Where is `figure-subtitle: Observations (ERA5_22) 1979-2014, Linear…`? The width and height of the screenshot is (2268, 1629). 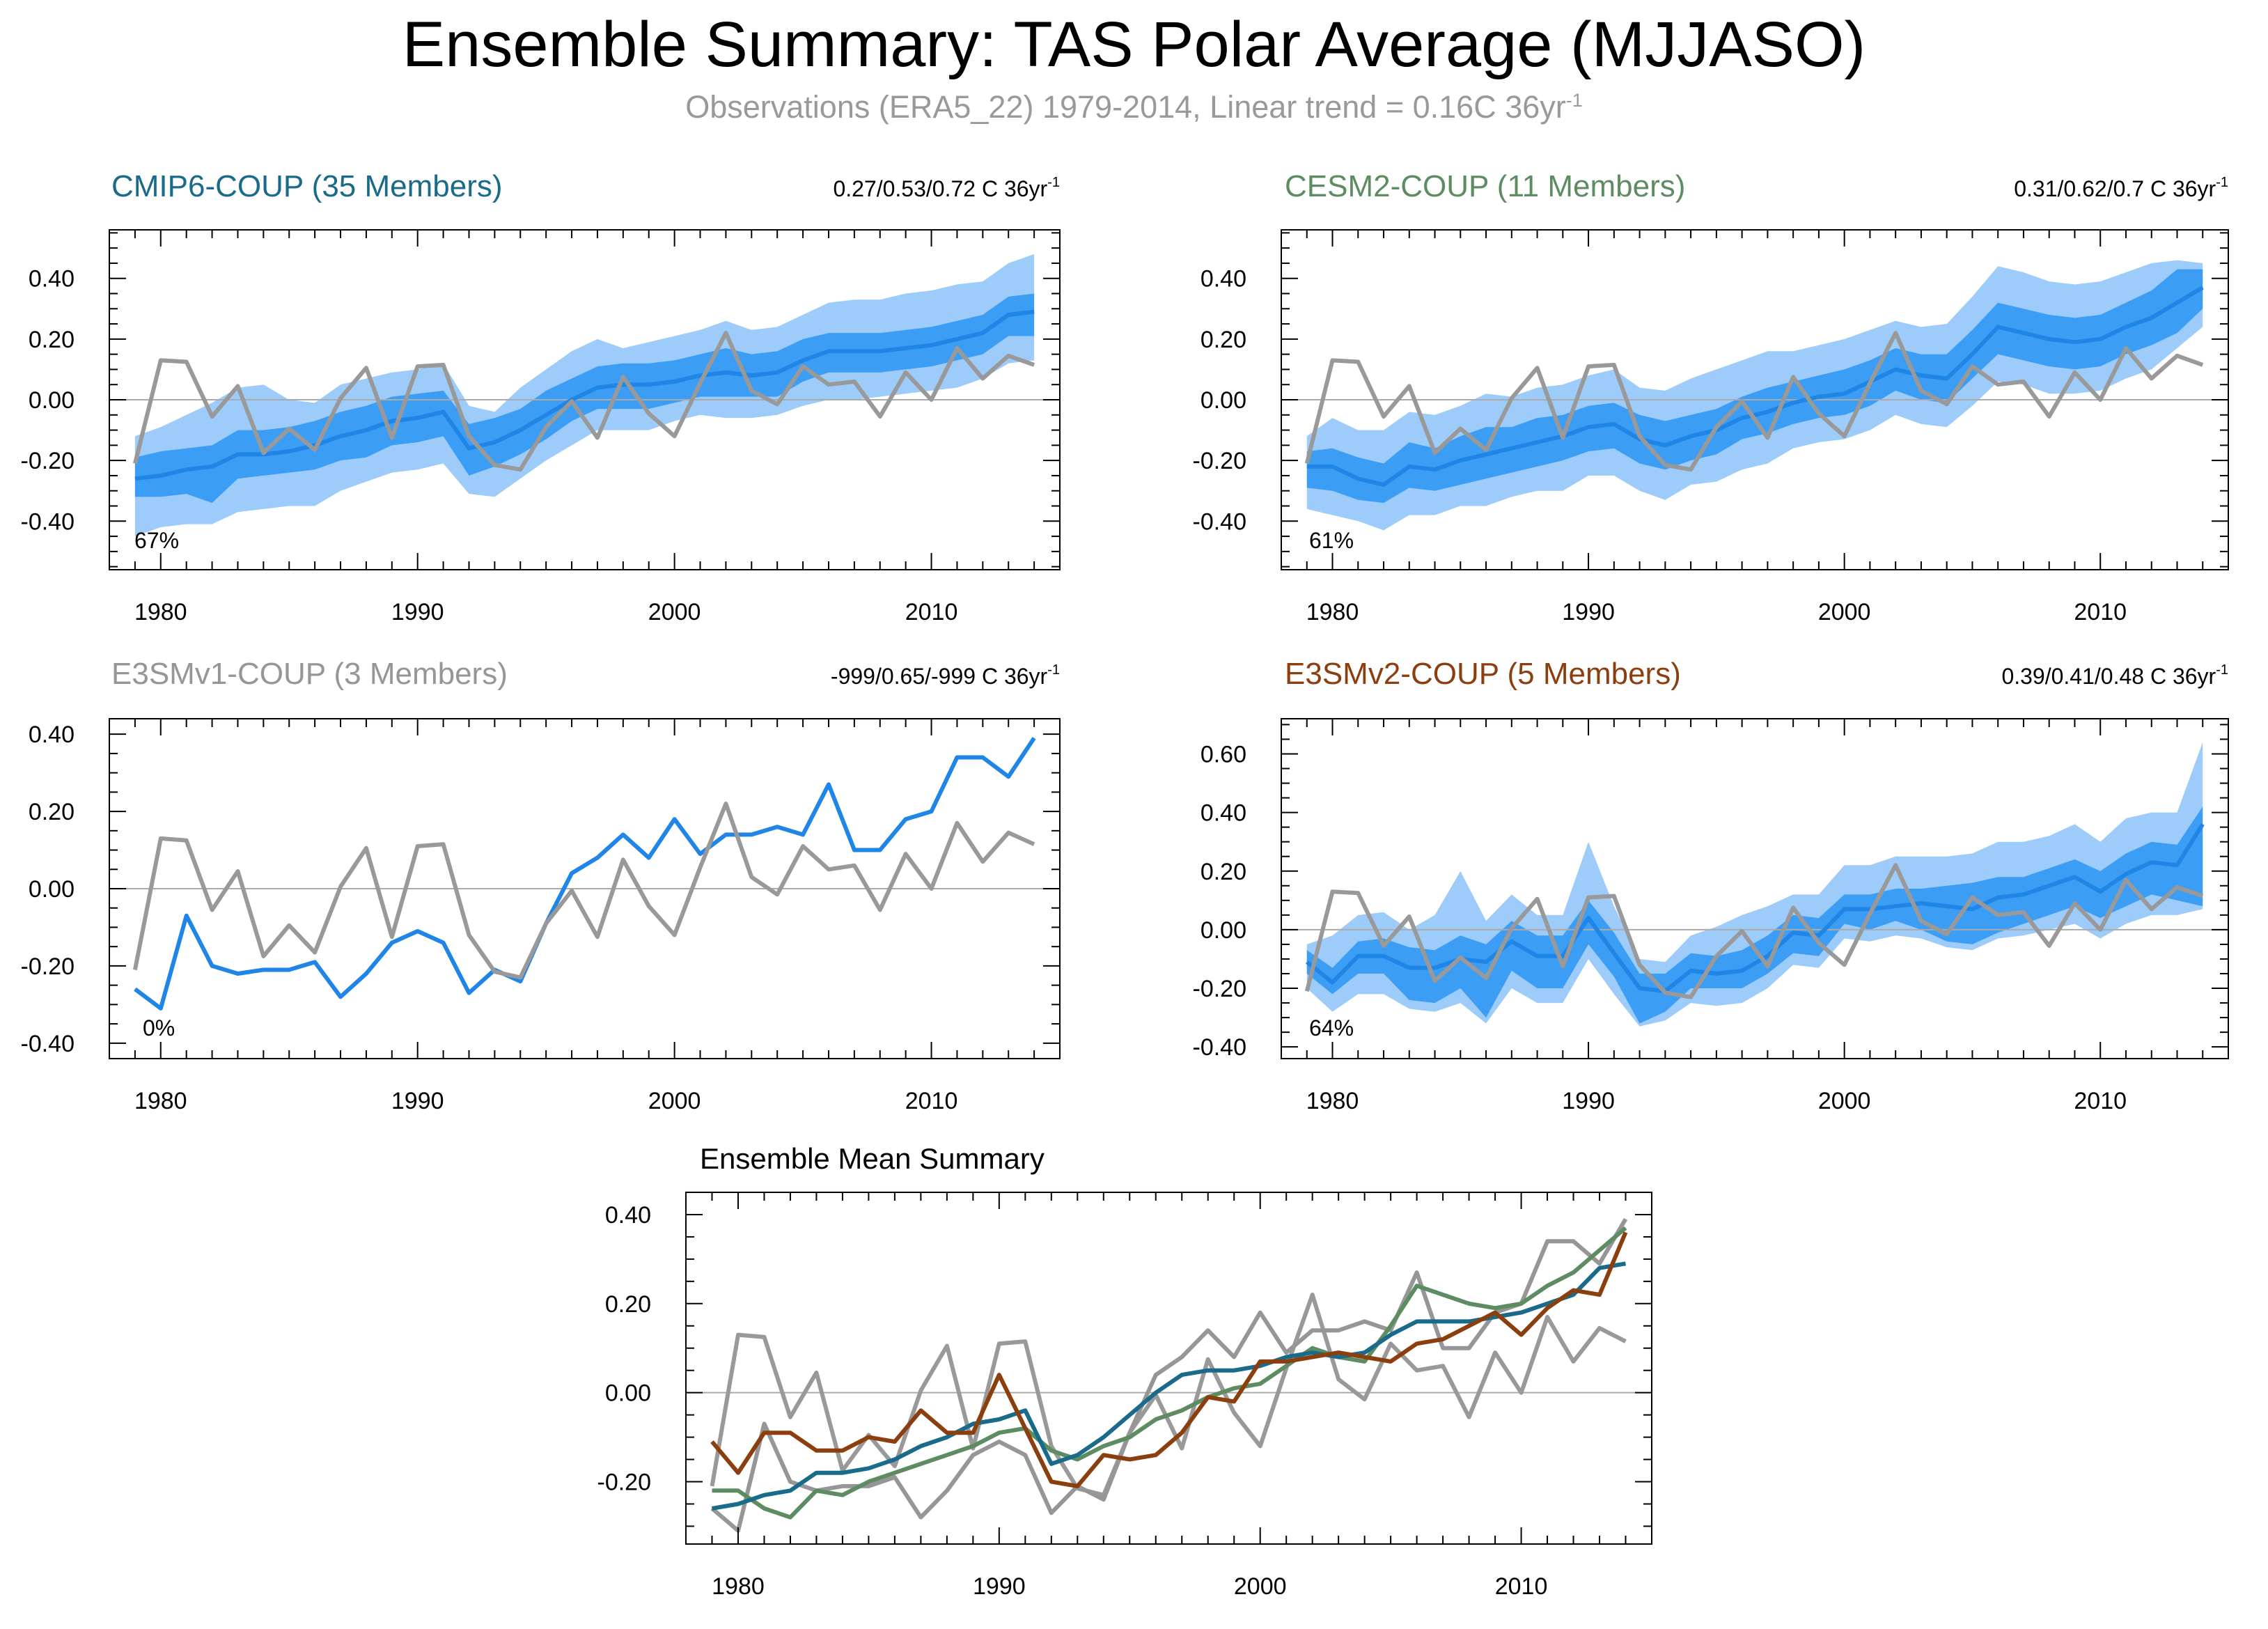 figure-subtitle: Observations (ERA5_22) 1979-2014, Linear… is located at coordinates (1134, 107).